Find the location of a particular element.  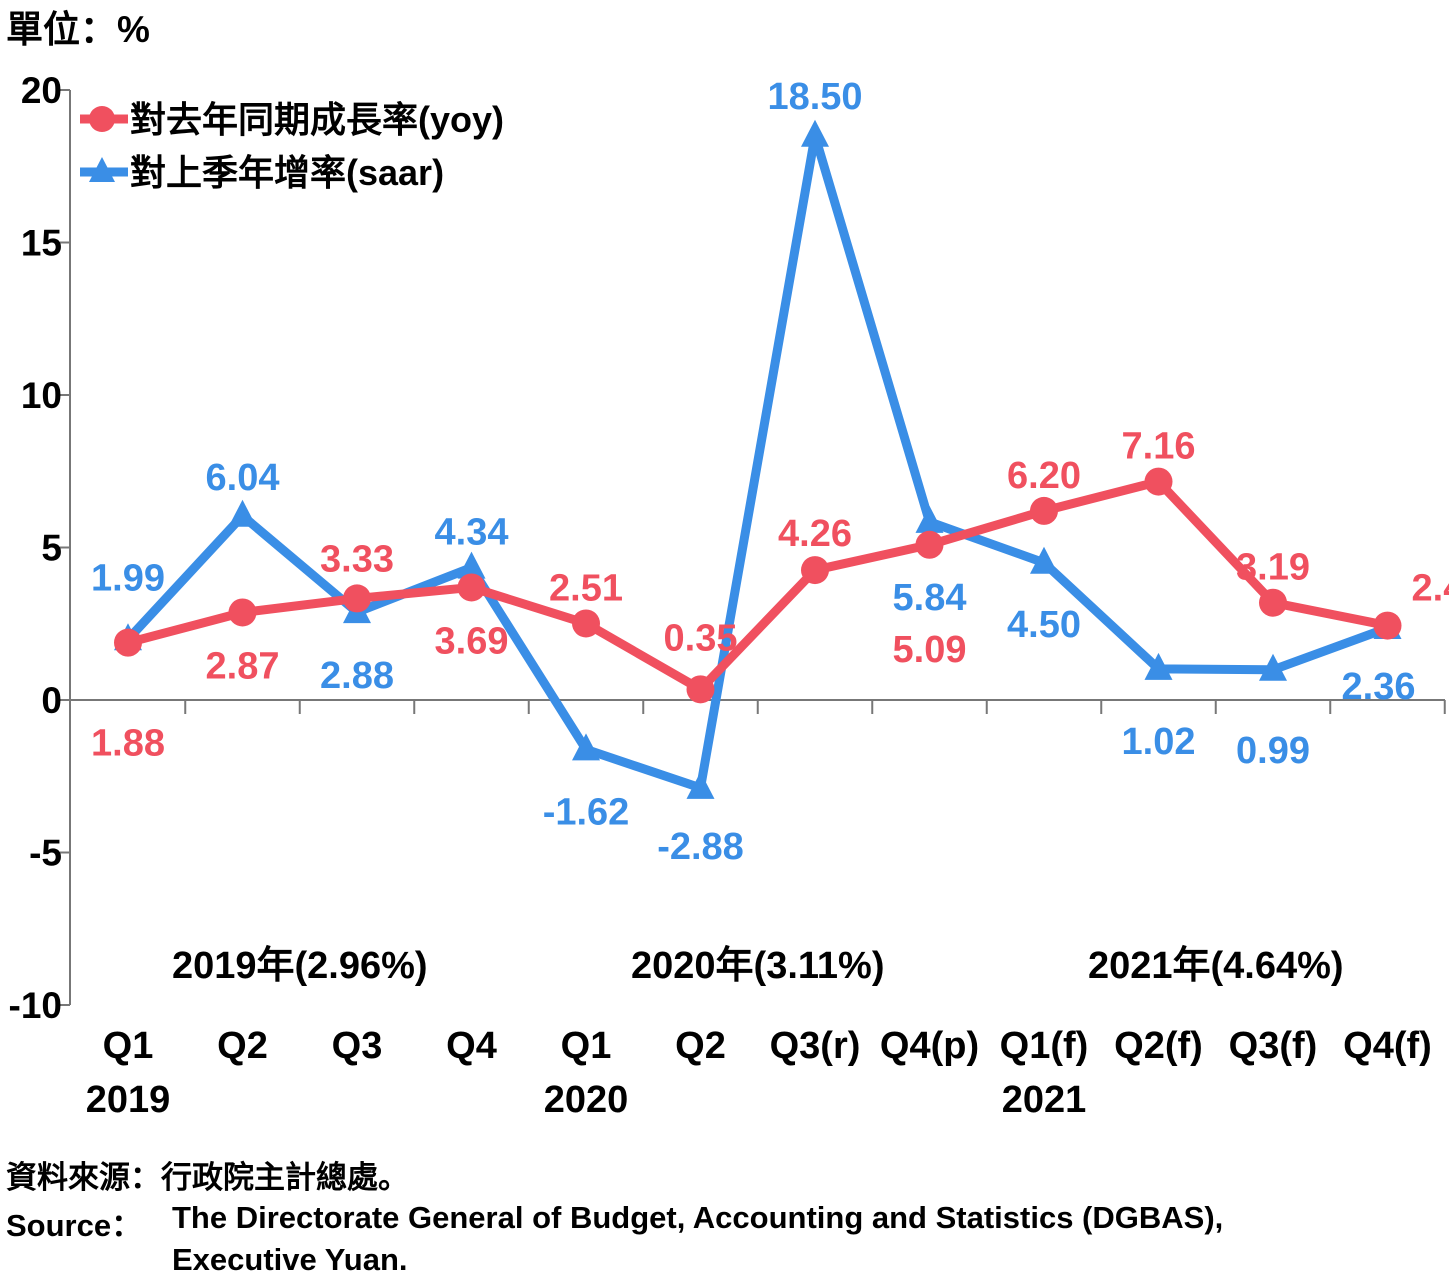

annual-growth-label: 2020年(3.11%) is located at coordinates (758, 966).